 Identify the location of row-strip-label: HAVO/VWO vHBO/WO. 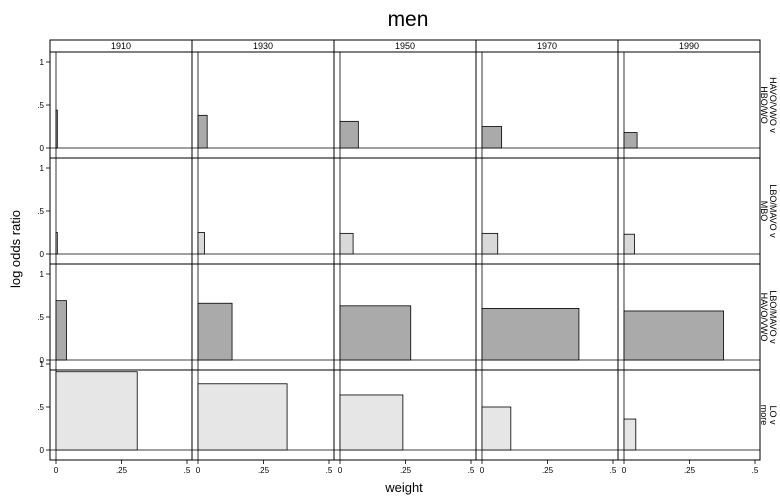
(768, 105).